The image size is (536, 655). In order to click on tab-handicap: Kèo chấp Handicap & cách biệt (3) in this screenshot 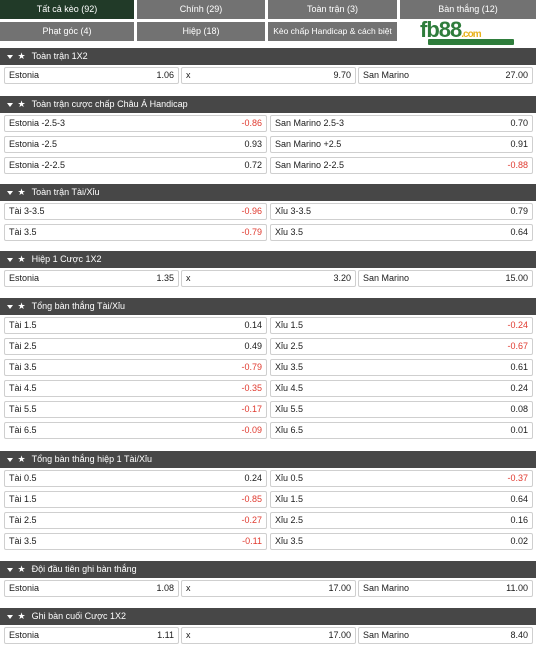, I will do `click(332, 38)`.